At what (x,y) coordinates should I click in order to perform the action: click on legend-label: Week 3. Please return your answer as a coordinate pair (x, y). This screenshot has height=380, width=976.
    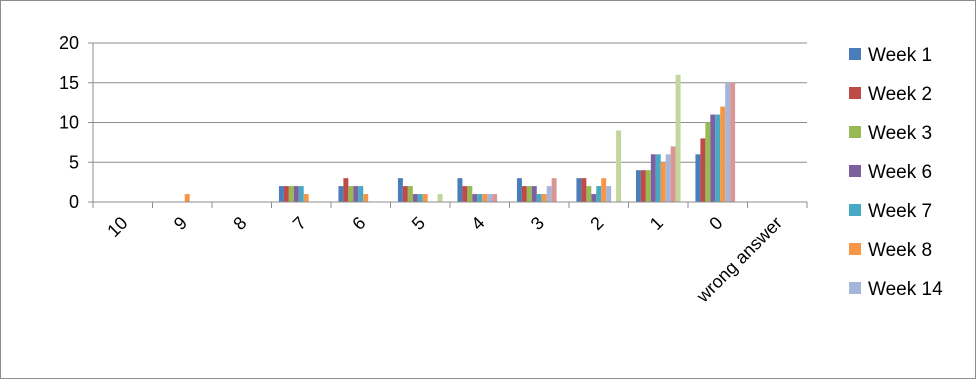
    Looking at the image, I should click on (900, 133).